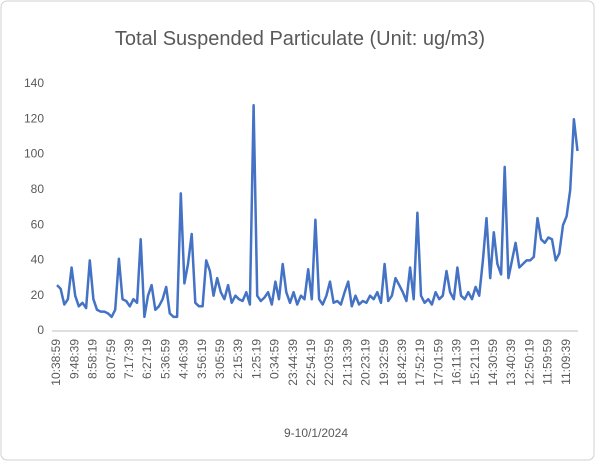  Describe the element at coordinates (329, 362) in the screenshot. I see `x-tick-label: 22:03:59` at that location.